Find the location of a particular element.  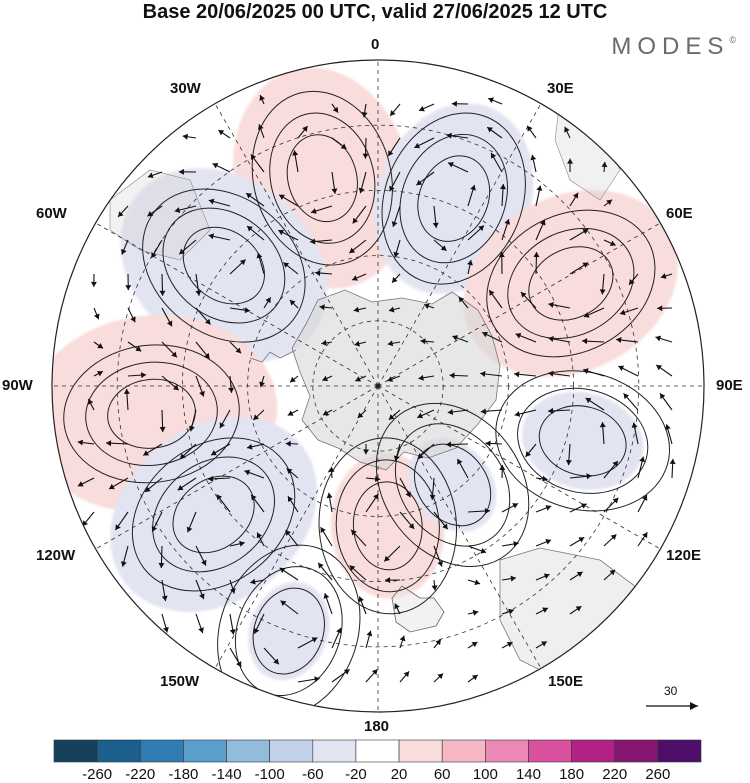

anomaly-center is located at coordinates (289, 631).